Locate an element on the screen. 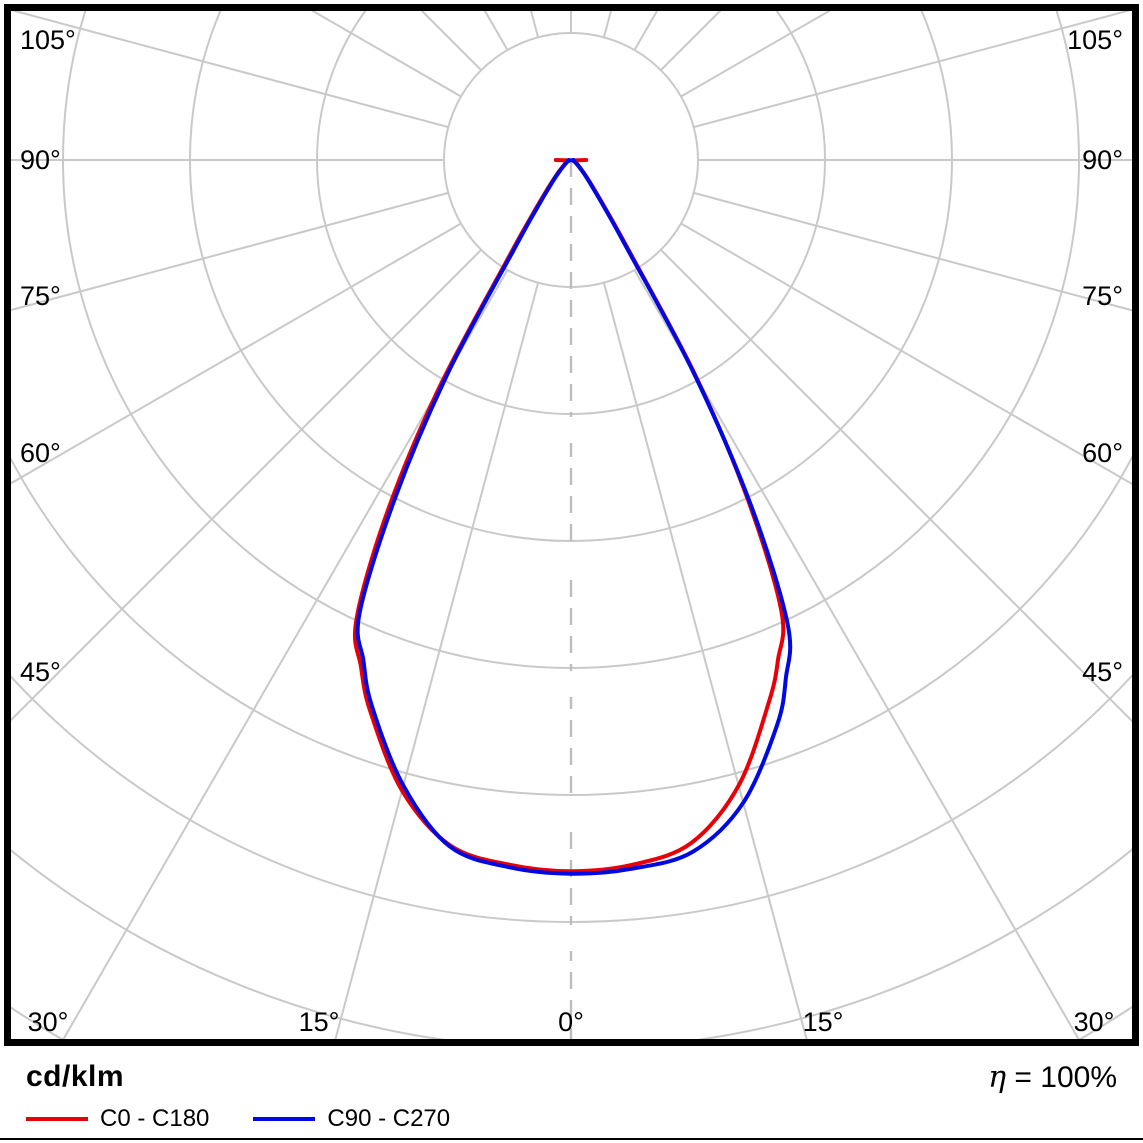 This screenshot has width=1143, height=1143. bottom-divider-line is located at coordinates (571, 1139).